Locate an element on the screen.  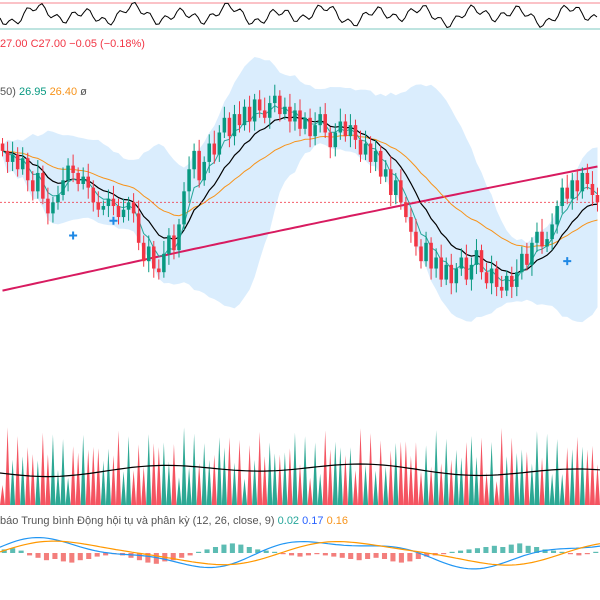
ma-legend-prefix: 50) is located at coordinates (8, 92).